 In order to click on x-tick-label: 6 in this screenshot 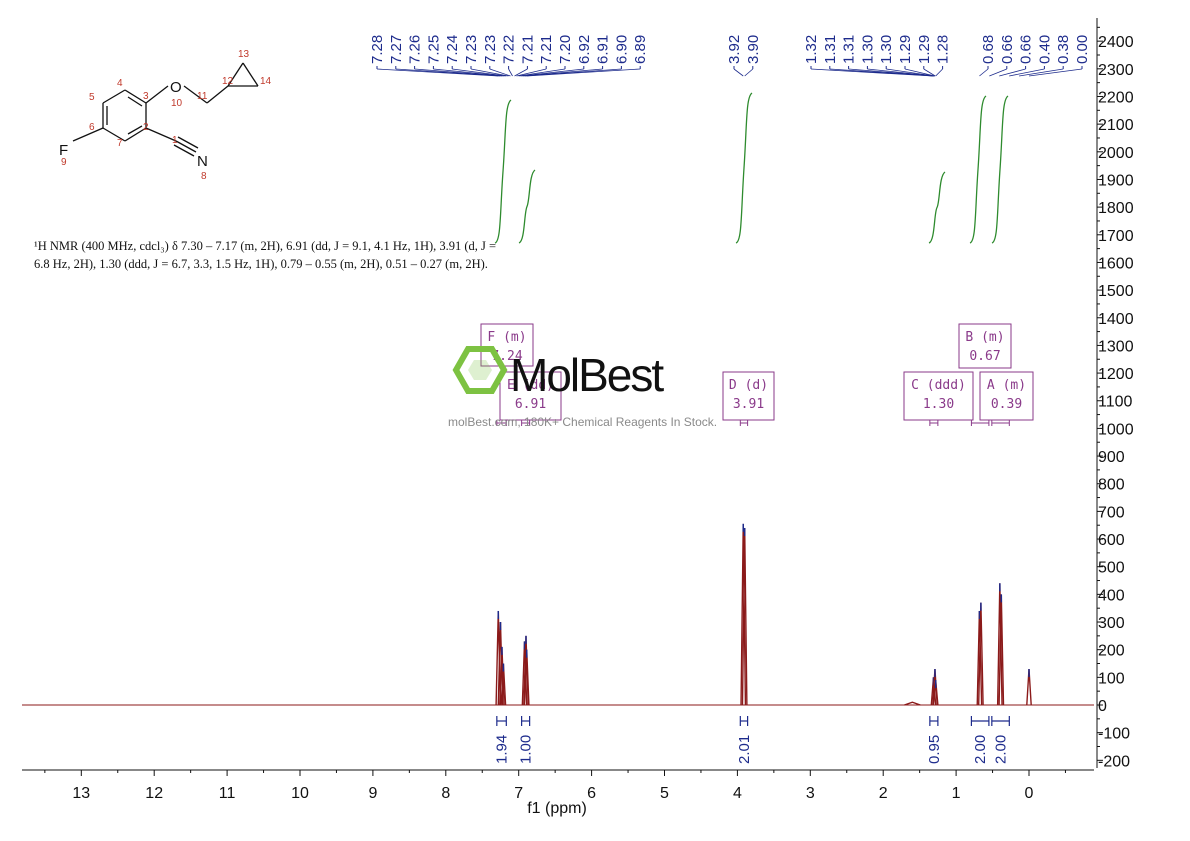, I will do `click(591, 793)`.